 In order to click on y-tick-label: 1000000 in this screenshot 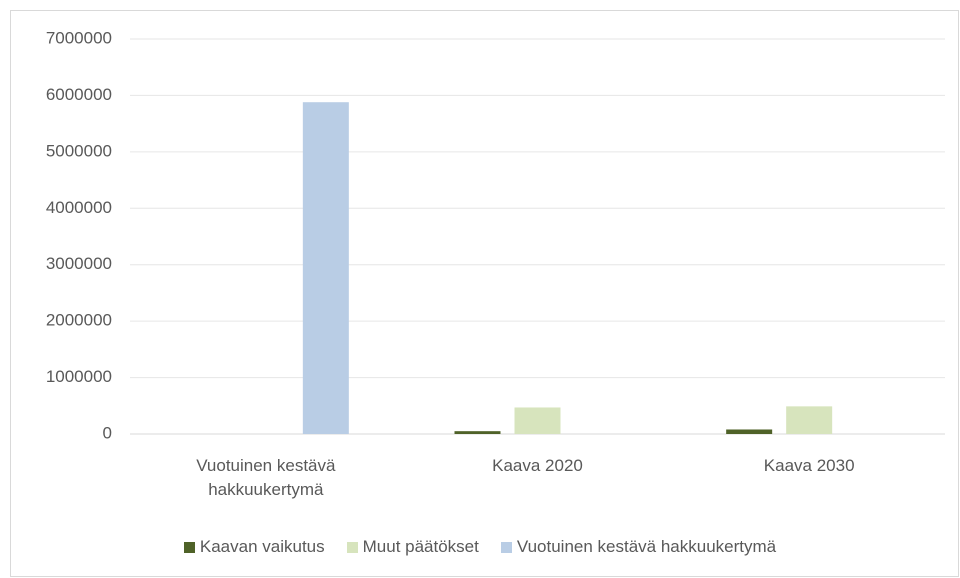, I will do `click(79, 376)`.